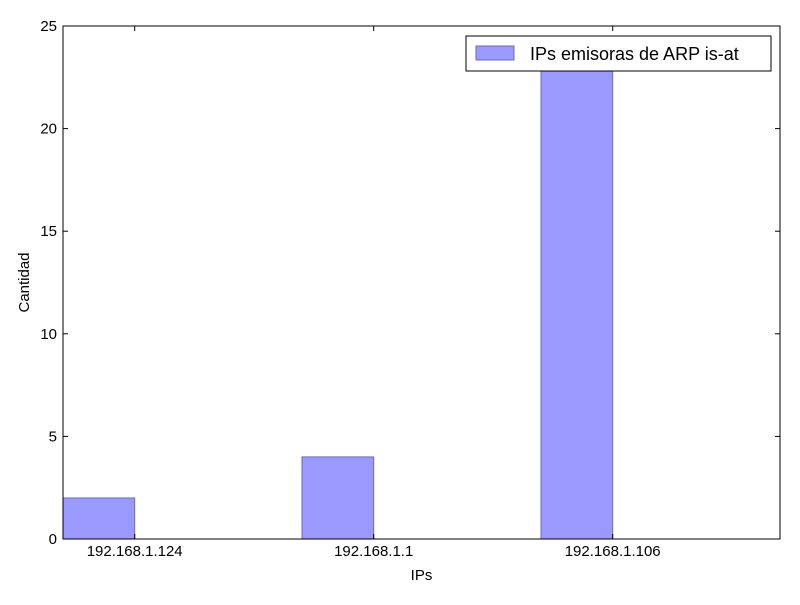 Image resolution: width=800 pixels, height=605 pixels. What do you see at coordinates (53, 436) in the screenshot?
I see `y-tick-label-5: 5` at bounding box center [53, 436].